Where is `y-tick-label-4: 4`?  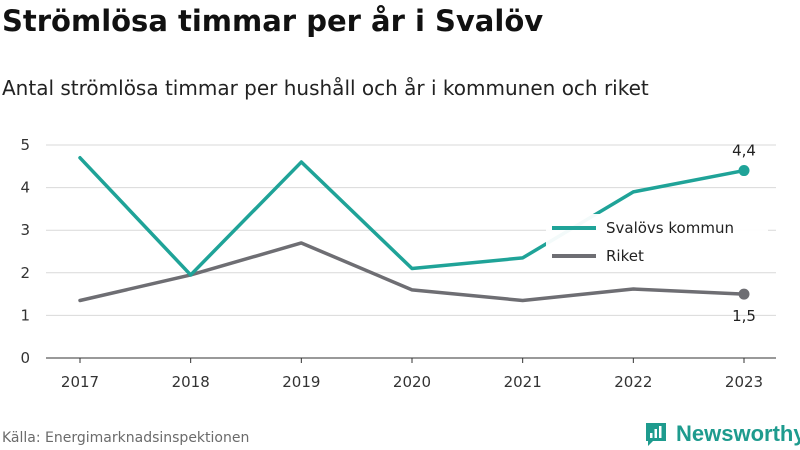 y-tick-label-4: 4 is located at coordinates (25, 188).